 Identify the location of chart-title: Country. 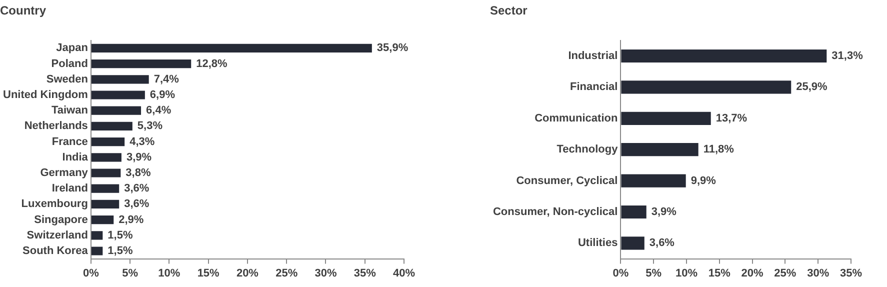
(23, 11).